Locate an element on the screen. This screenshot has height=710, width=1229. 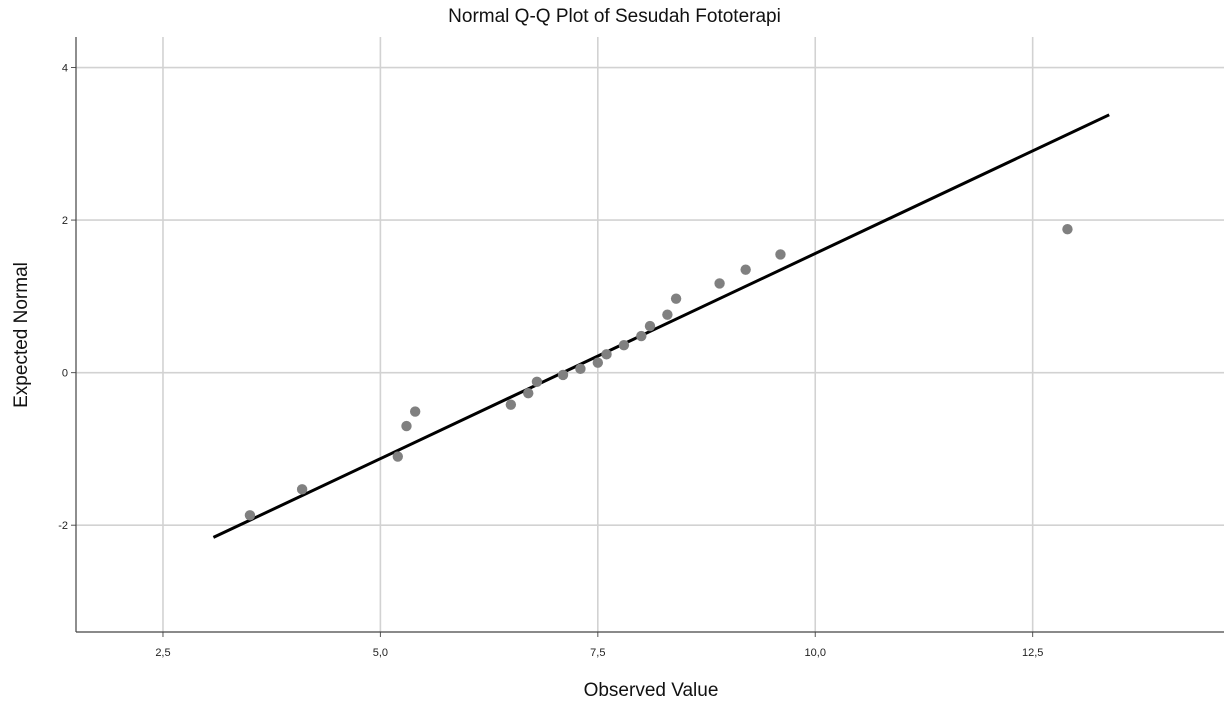
chart-title: Normal Q-Q Plot of Sesudah Fototerapi is located at coordinates (614, 16).